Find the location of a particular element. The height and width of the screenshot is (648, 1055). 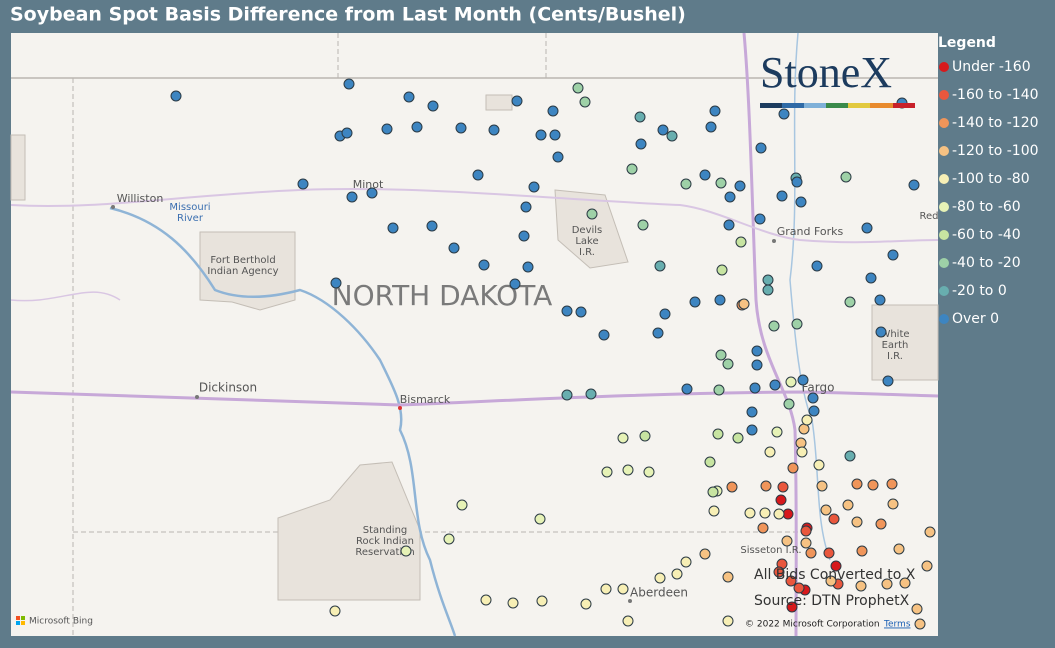

legend-label: -60 to -40 is located at coordinates (986, 235).